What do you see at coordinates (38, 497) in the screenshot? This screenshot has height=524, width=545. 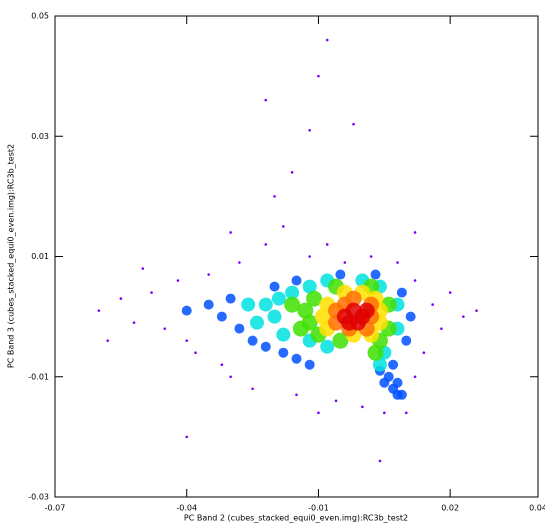 I see `y-tick-label: -0.03` at bounding box center [38, 497].